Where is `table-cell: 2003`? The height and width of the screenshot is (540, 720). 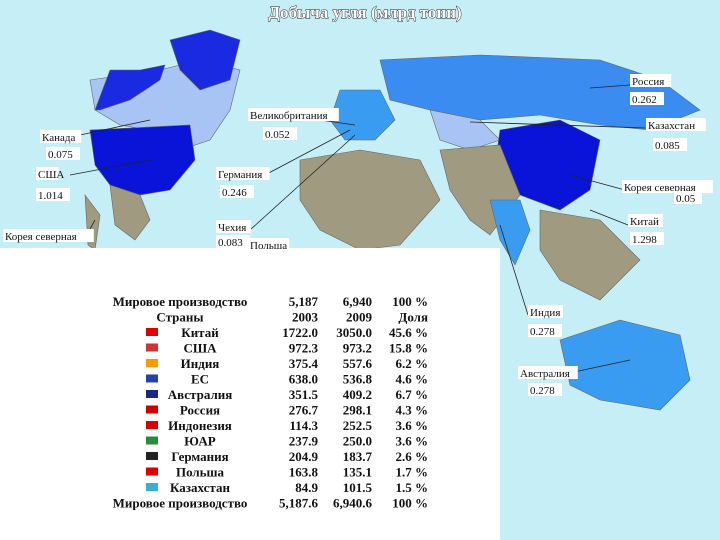
table-cell: 2003 is located at coordinates (305, 317).